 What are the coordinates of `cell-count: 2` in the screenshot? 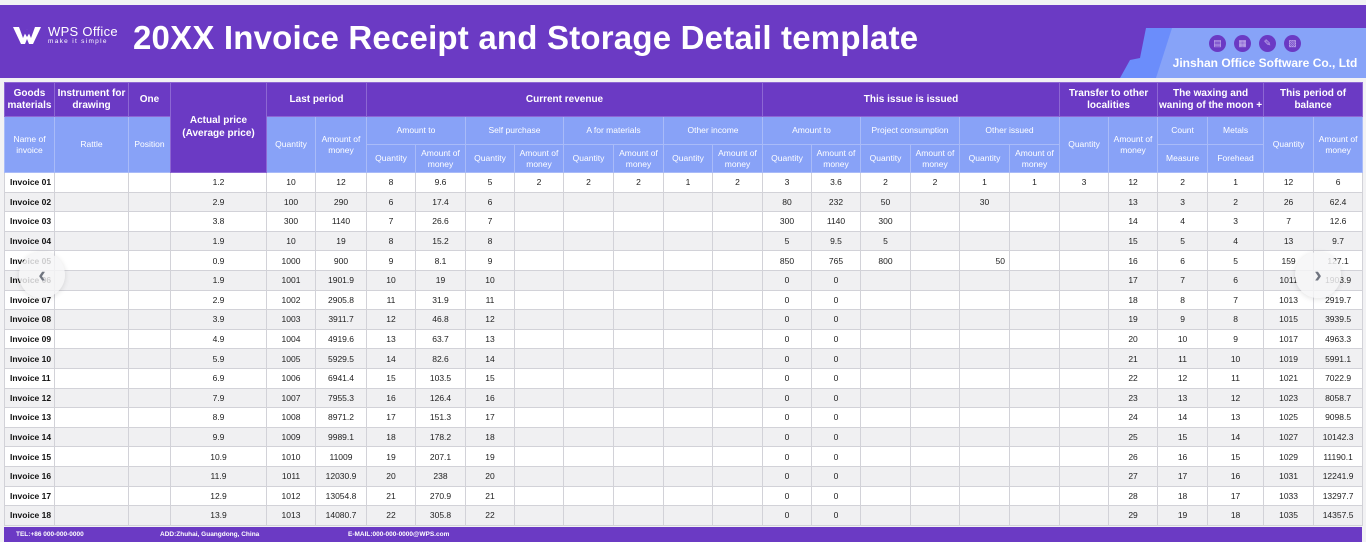 It's located at (1183, 182).